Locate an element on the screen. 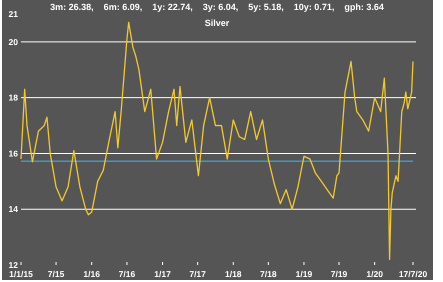  x-tick-label: 1/1/15 is located at coordinates (21, 274).